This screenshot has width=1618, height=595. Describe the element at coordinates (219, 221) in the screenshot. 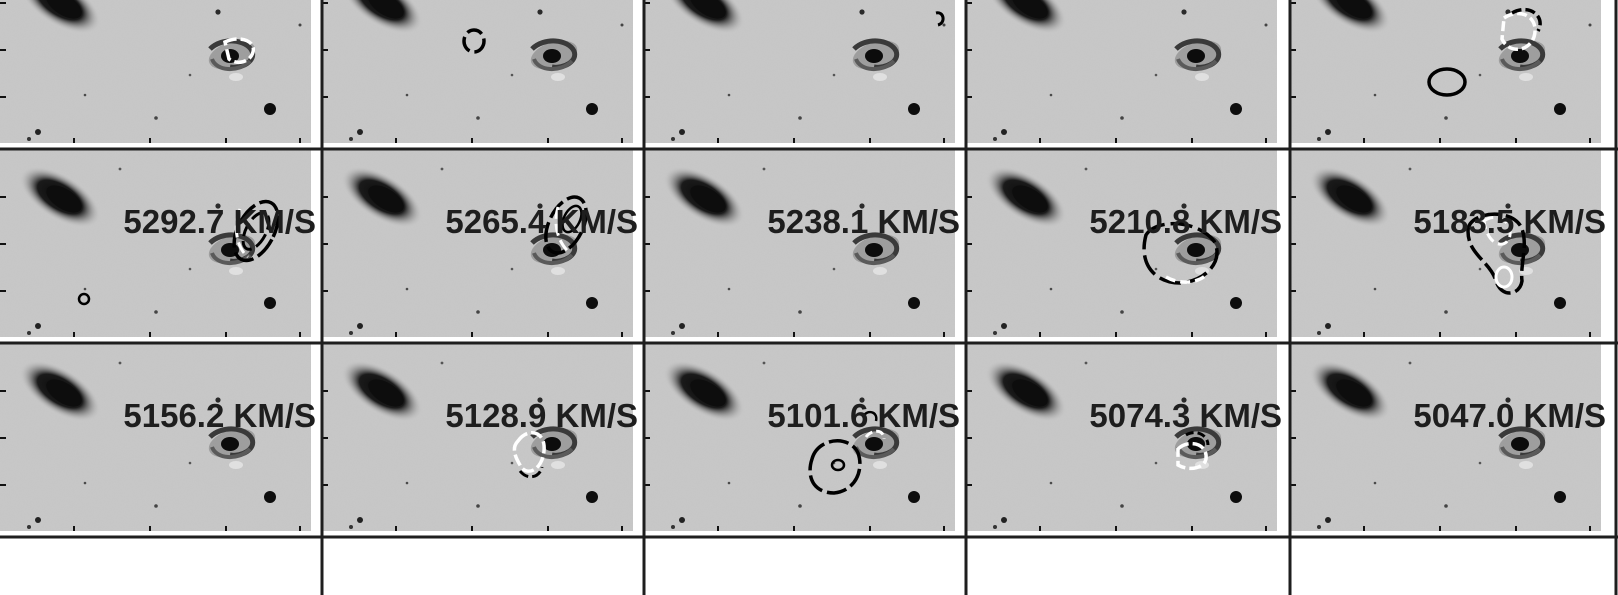

I see `velocity-label: 5292.7 KM/S` at that location.